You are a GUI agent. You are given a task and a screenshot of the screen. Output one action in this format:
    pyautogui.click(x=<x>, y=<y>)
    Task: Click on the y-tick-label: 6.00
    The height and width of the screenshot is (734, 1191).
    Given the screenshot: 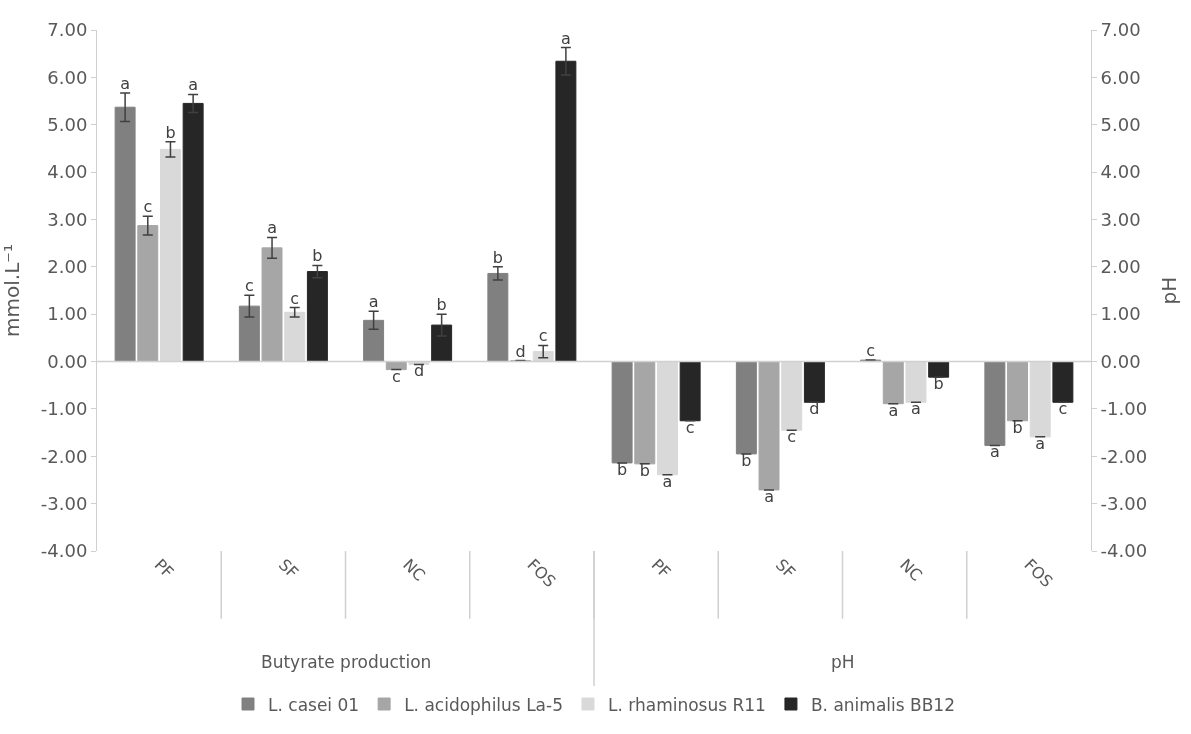 What is the action you would take?
    pyautogui.click(x=67, y=77)
    